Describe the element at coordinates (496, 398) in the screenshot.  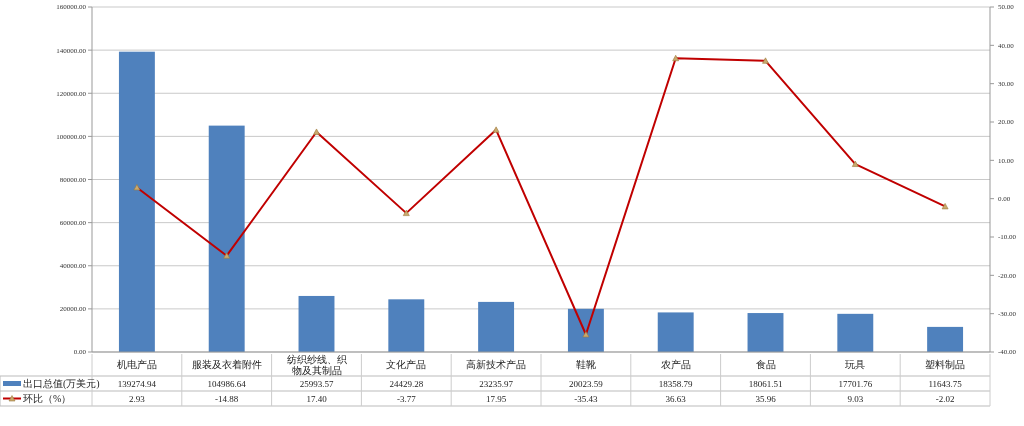
I see `data-label: 17.95` at that location.